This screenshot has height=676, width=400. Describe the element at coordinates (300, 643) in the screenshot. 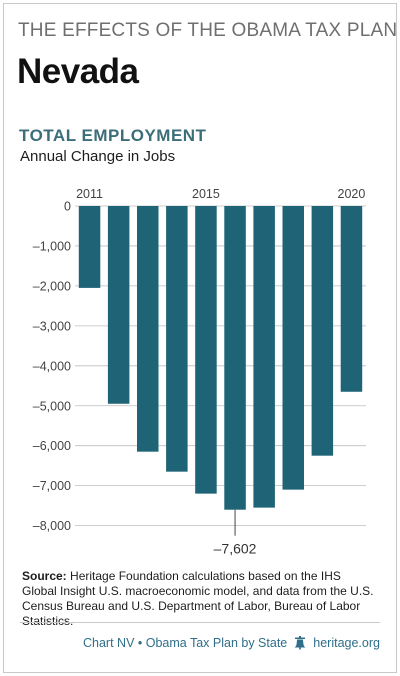

I see `liberty-bell-icon` at that location.